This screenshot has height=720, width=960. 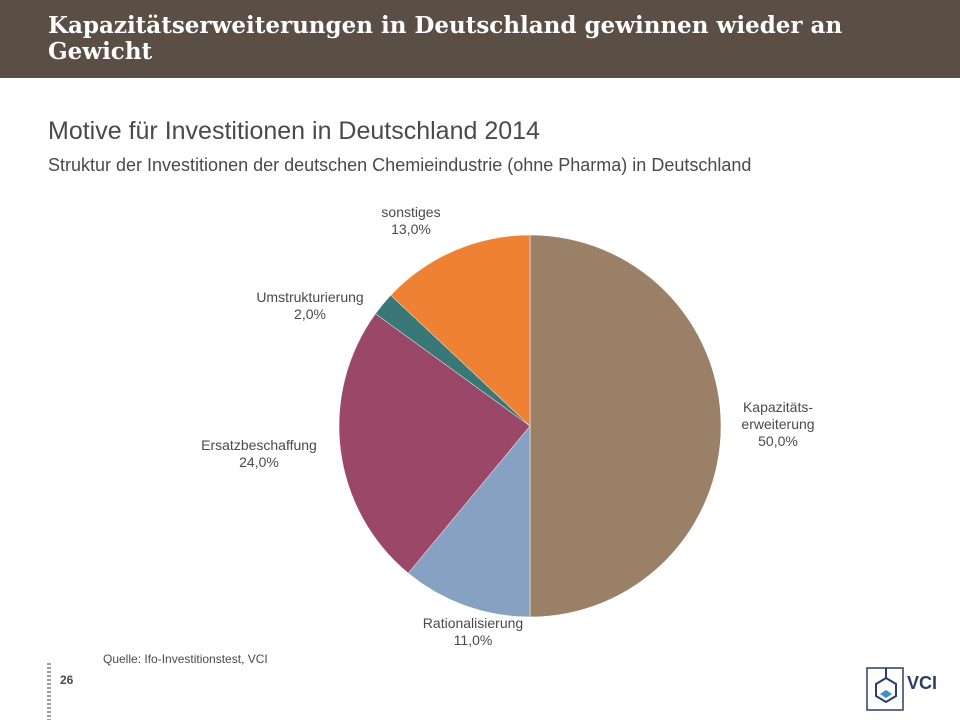 What do you see at coordinates (410, 220) in the screenshot?
I see `slice-label-5: sonstiges 13,0%` at bounding box center [410, 220].